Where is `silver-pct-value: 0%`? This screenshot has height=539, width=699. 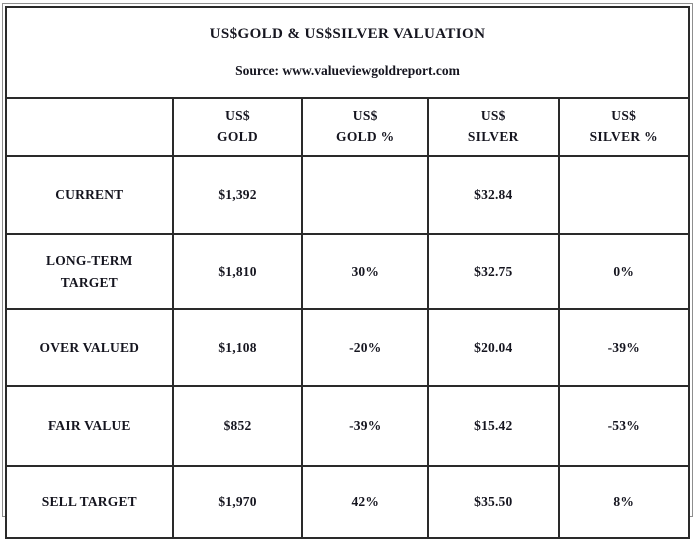
silver-pct-value: 0% is located at coordinates (624, 271).